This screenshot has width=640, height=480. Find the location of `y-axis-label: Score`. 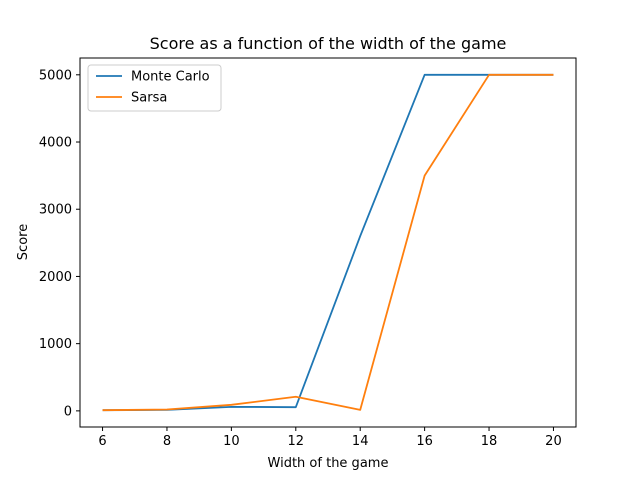

y-axis-label: Score is located at coordinates (23, 242).